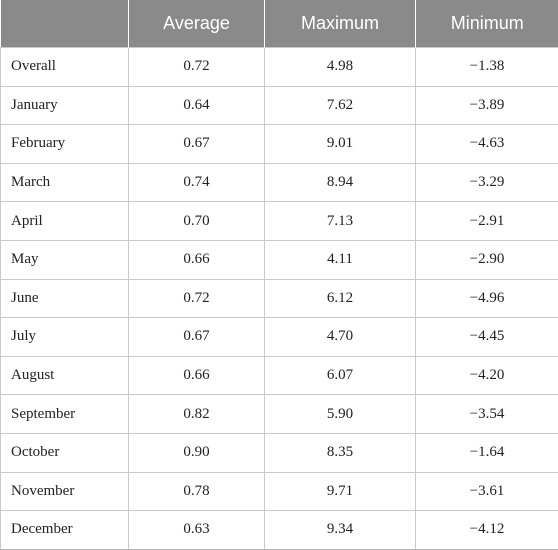 Image resolution: width=558 pixels, height=550 pixels. I want to click on maximum-cell: 8.35, so click(340, 452).